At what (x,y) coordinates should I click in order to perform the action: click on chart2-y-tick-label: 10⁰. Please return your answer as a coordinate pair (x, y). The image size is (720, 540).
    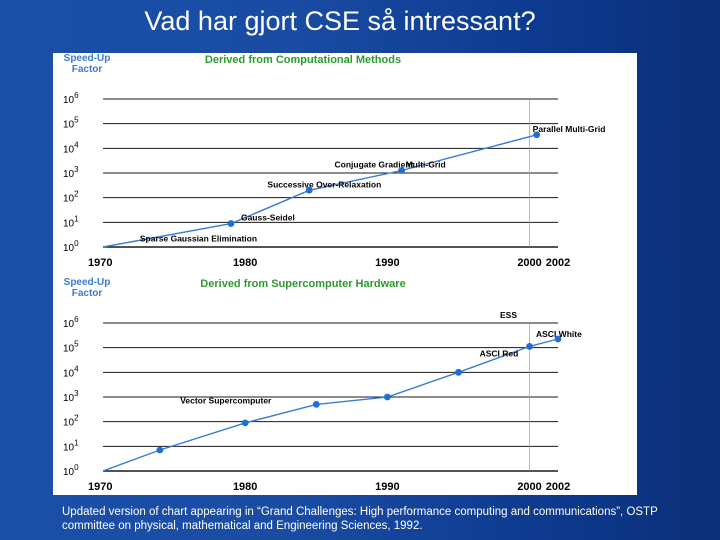
    Looking at the image, I should click on (71, 470).